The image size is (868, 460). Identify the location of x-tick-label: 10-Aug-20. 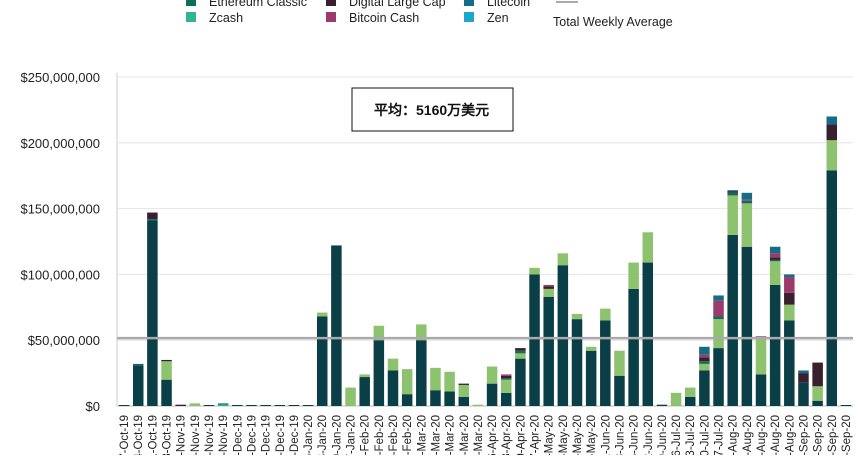
(748, 435).